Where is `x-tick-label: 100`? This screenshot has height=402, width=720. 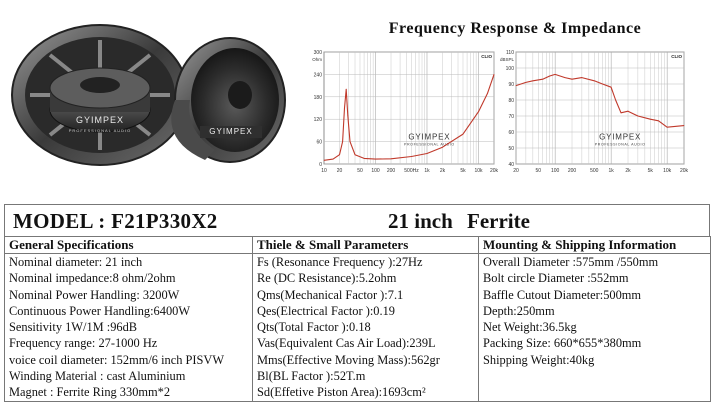
x-tick-label: 100 is located at coordinates (555, 171).